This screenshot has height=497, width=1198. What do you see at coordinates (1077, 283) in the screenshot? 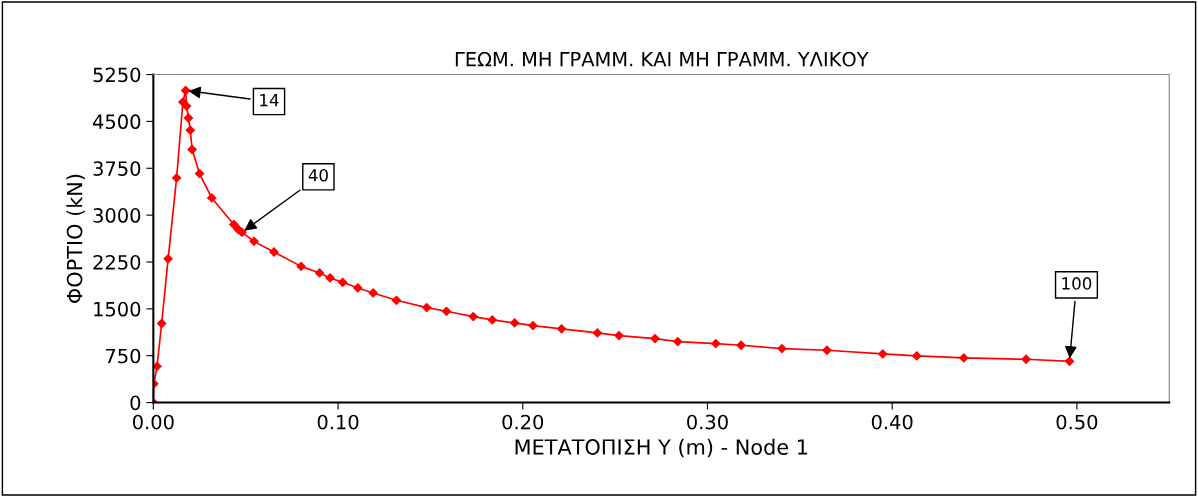
I see `annotation: 100` at bounding box center [1077, 283].